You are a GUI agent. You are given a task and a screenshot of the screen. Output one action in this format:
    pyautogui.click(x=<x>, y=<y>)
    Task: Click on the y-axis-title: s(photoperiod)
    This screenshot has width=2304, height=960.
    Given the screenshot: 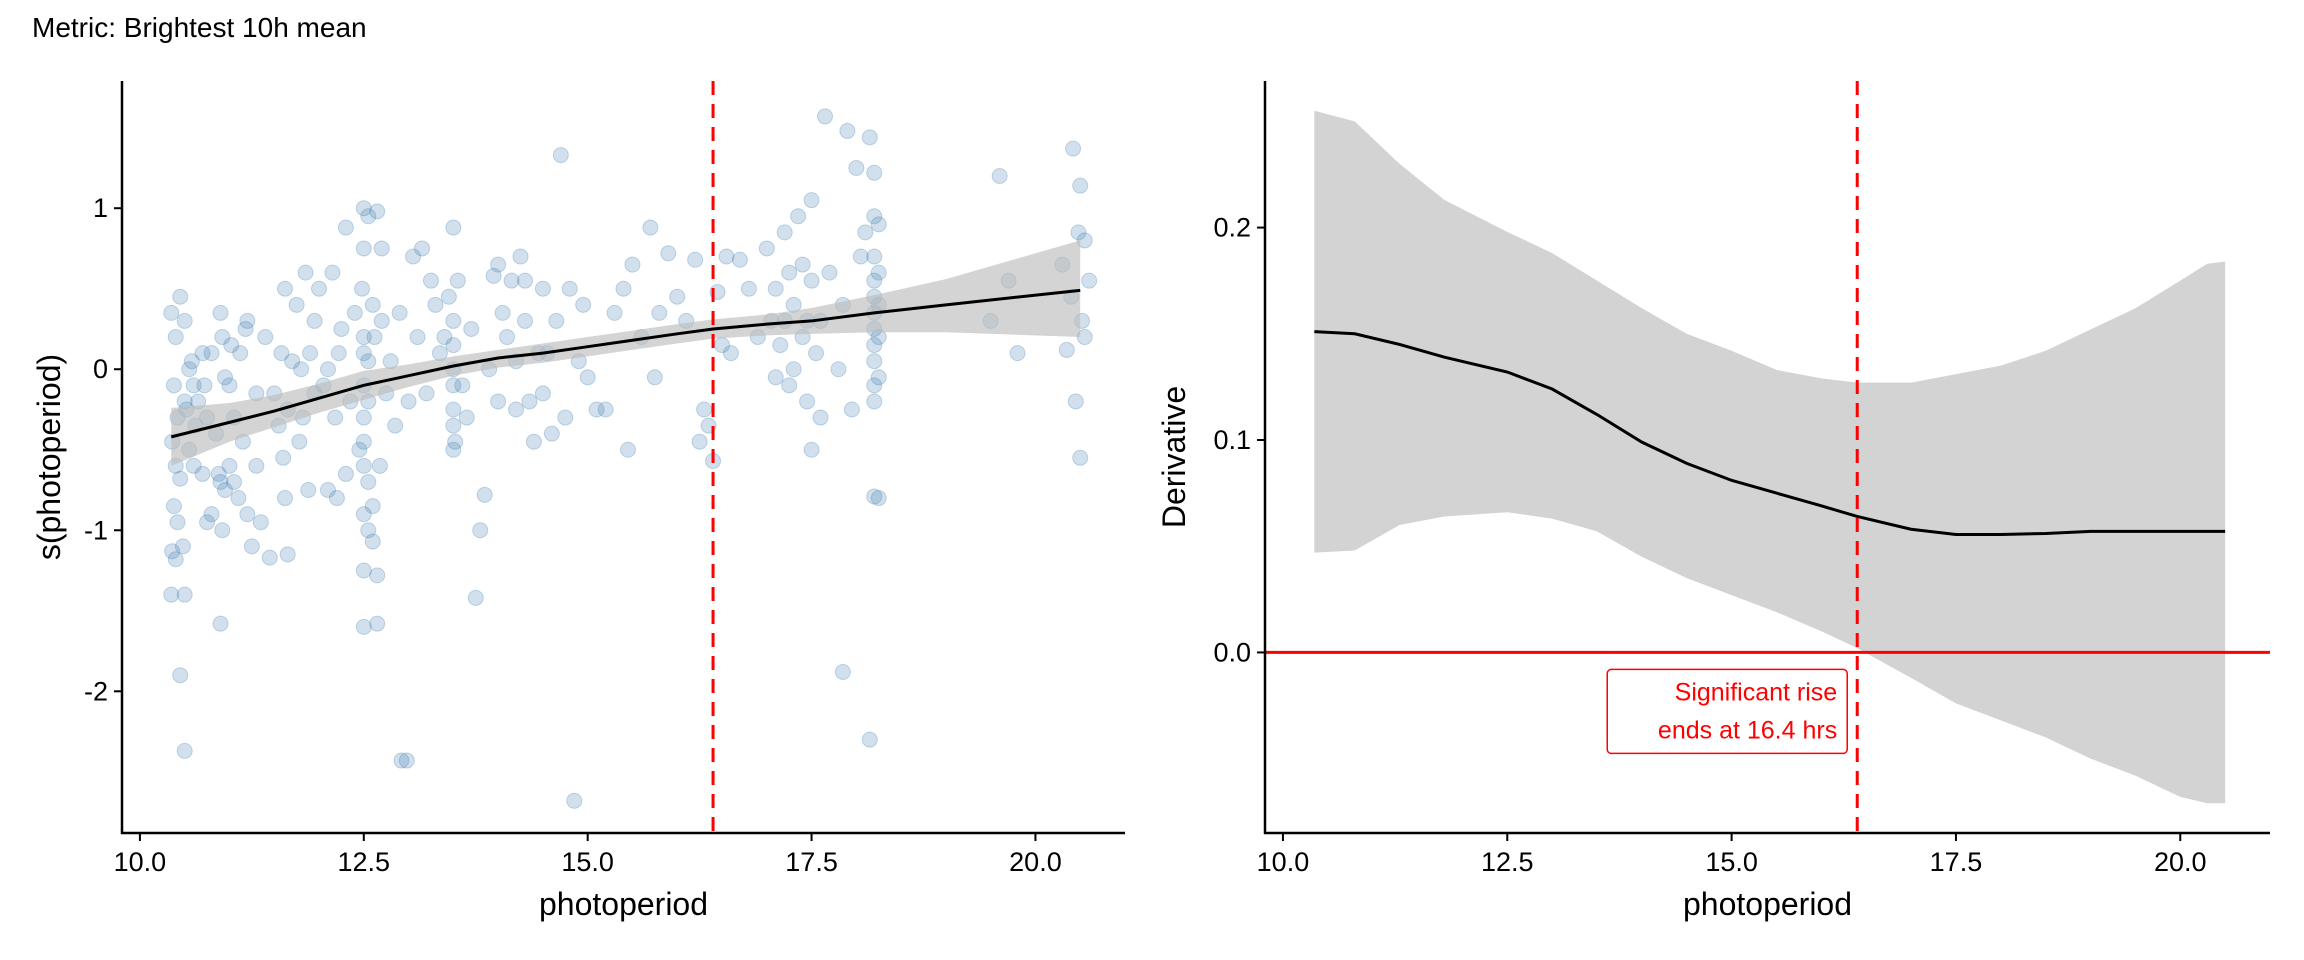 What is the action you would take?
    pyautogui.click(x=49, y=457)
    